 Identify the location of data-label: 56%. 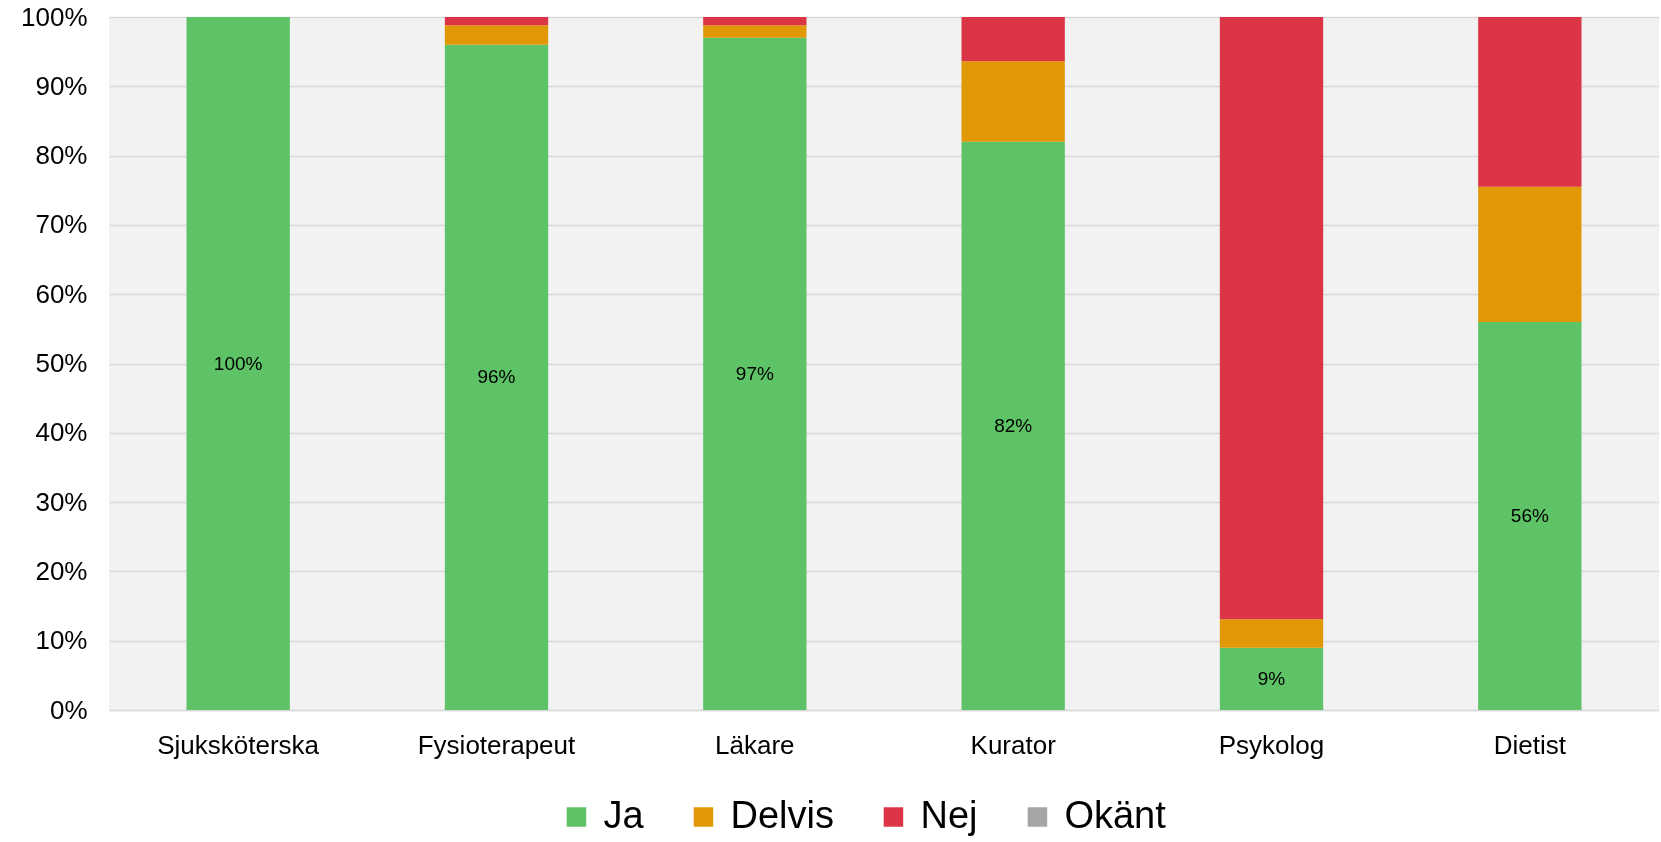
(1529, 515).